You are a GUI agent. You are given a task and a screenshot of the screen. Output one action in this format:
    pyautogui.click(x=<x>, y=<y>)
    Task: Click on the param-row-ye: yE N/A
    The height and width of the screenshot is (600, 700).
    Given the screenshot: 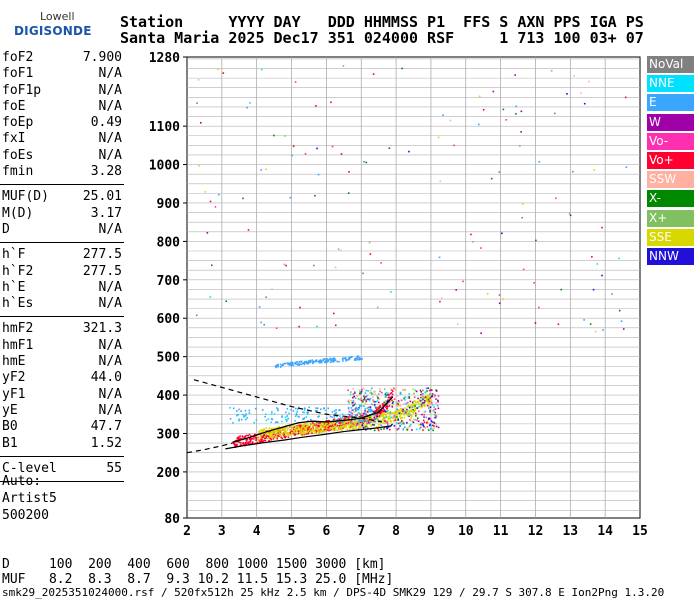 What is the action you would take?
    pyautogui.click(x=64, y=411)
    